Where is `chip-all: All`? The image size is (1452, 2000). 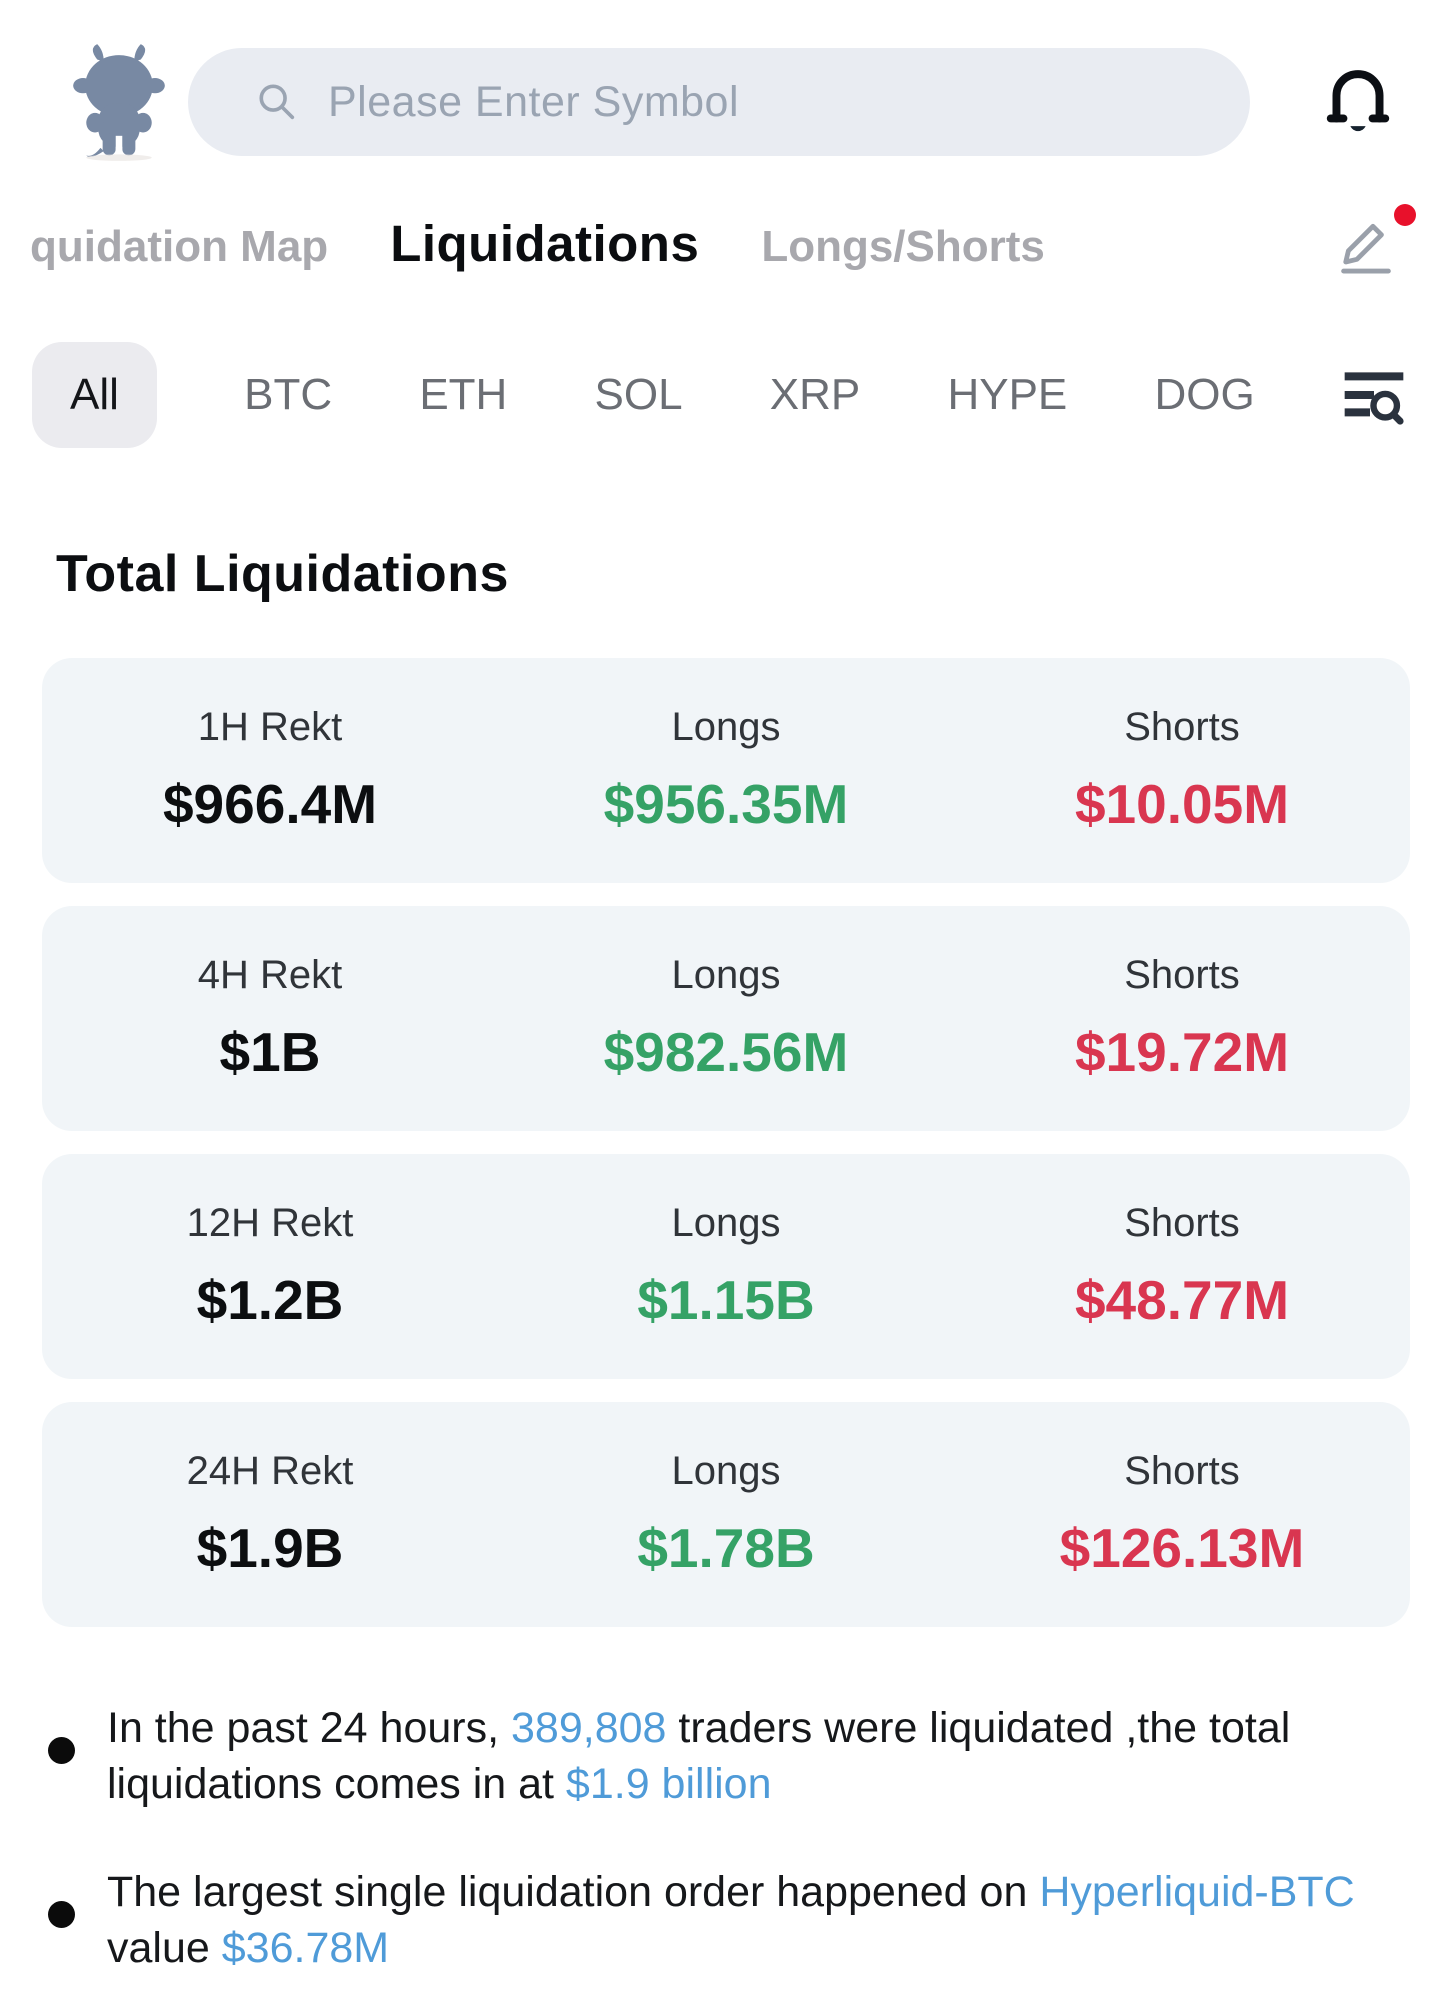
chip-all: All is located at coordinates (94, 395).